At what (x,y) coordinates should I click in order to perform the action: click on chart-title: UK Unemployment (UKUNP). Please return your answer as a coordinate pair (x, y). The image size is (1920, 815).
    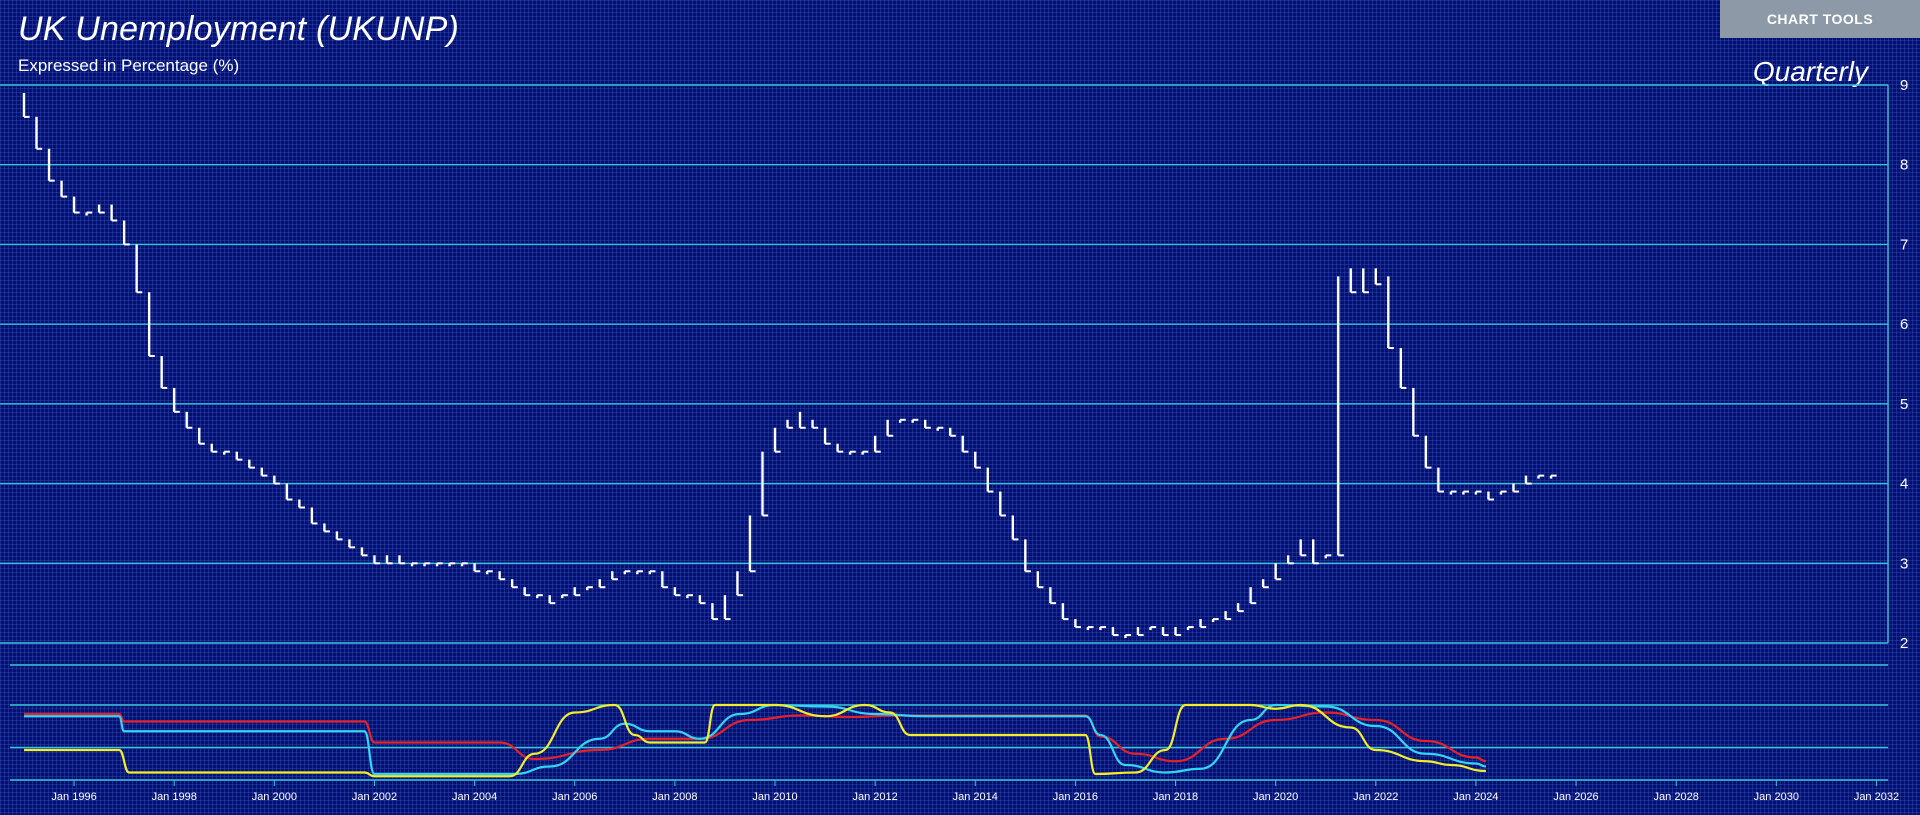
    Looking at the image, I should click on (239, 29).